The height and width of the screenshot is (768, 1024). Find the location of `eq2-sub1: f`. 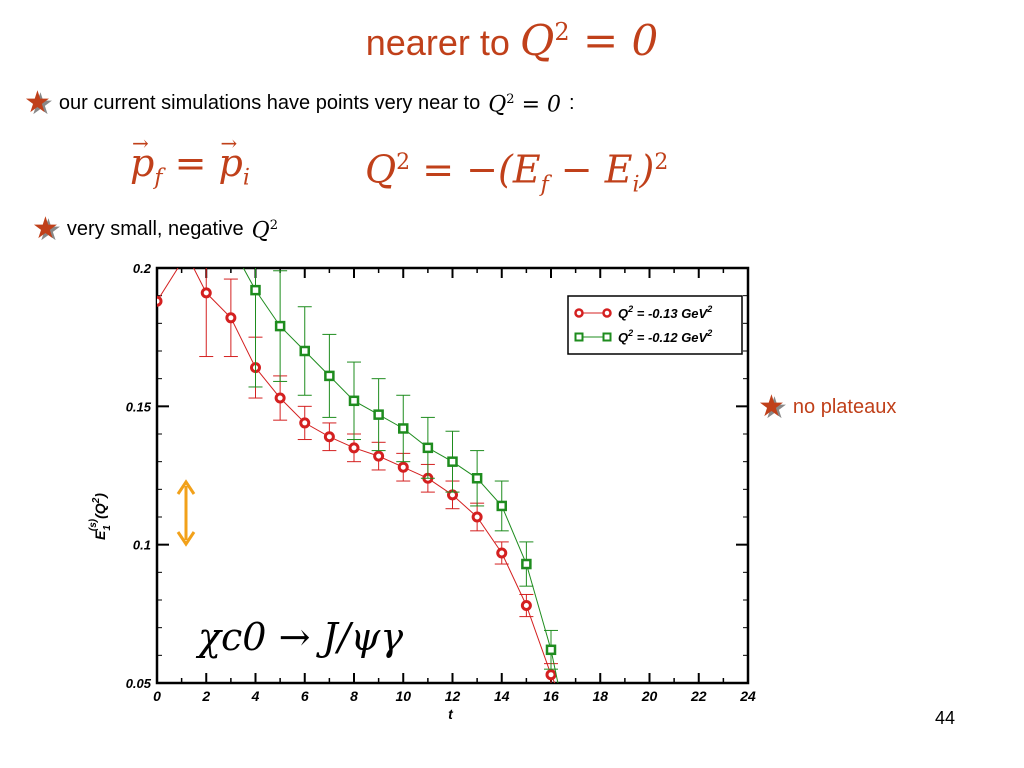

eq2-sub1: f is located at coordinates (544, 185).